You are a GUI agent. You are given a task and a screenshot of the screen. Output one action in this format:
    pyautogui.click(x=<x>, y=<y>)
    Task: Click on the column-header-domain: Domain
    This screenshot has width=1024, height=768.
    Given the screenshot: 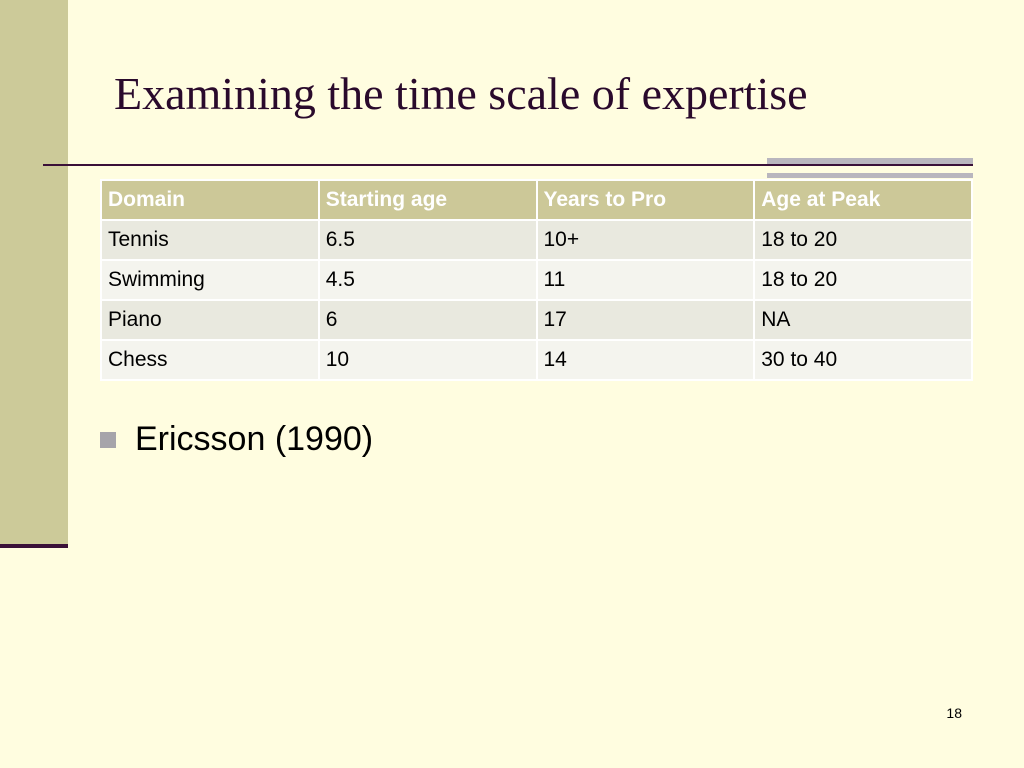 What is the action you would take?
    pyautogui.click(x=210, y=200)
    